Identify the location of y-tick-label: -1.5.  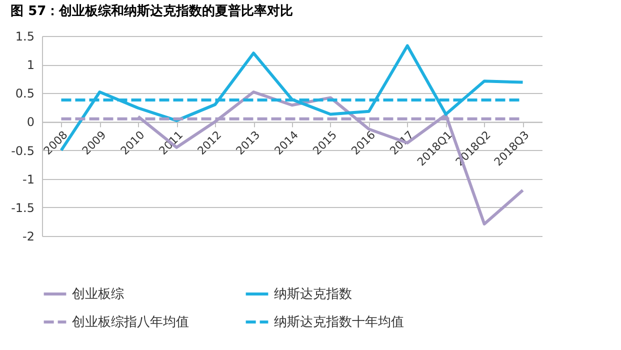
(22, 207).